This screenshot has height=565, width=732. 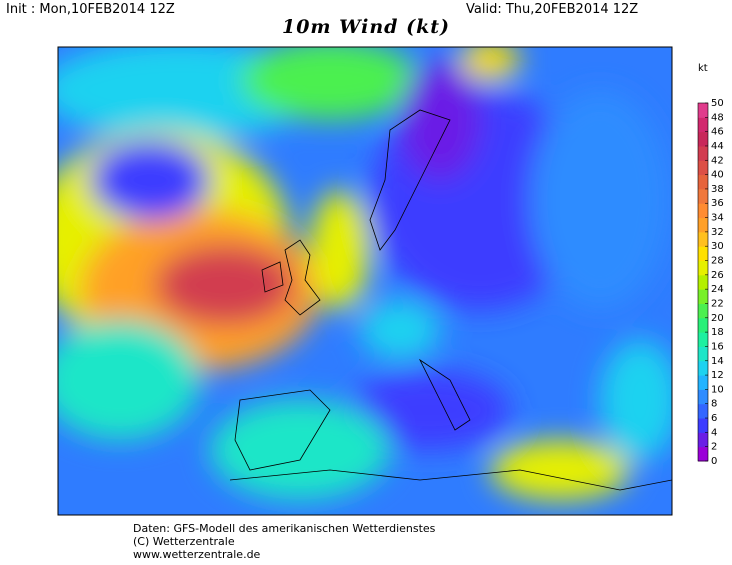 What do you see at coordinates (717, 261) in the screenshot?
I see `tick-label: 28` at bounding box center [717, 261].